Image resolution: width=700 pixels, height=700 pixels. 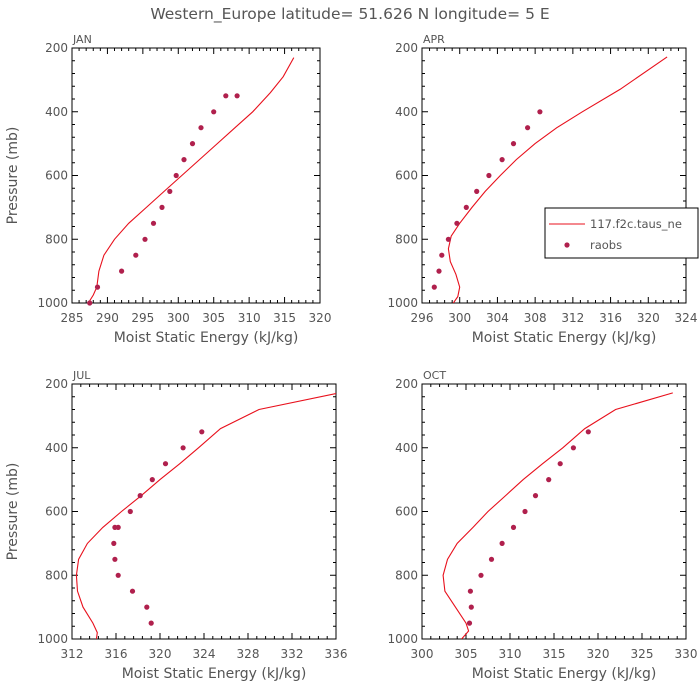 What do you see at coordinates (497, 318) in the screenshot?
I see `x-tick-label: 304` at bounding box center [497, 318].